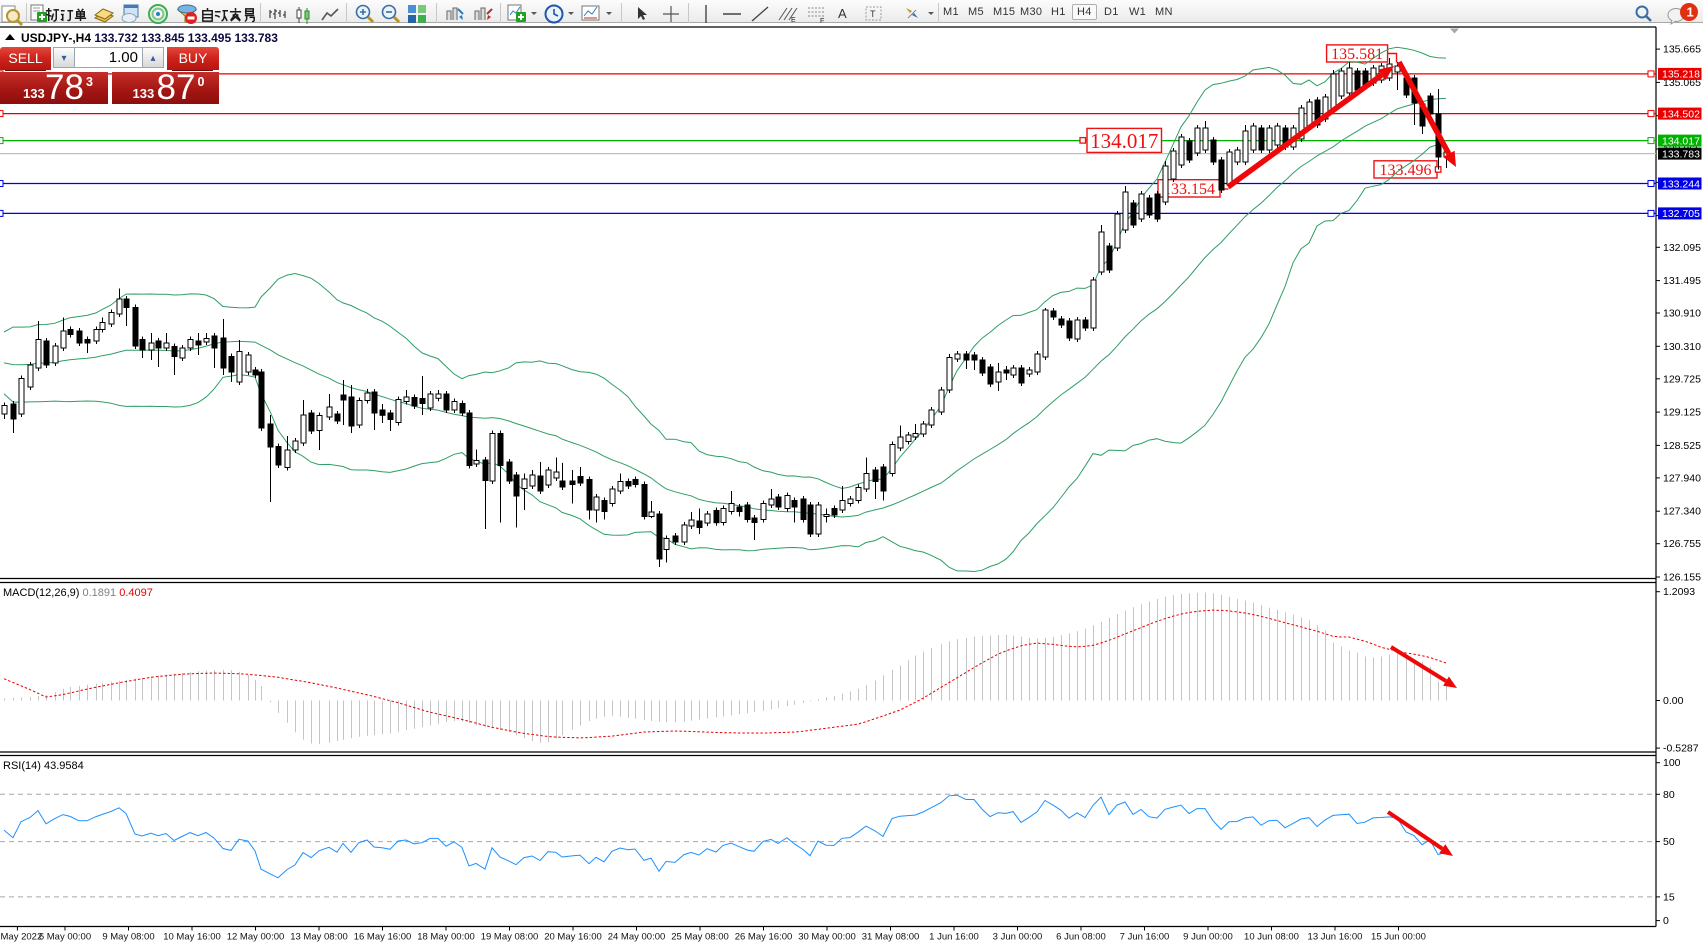 The height and width of the screenshot is (943, 1703). I want to click on svg-text: 132.705, so click(1681, 214).